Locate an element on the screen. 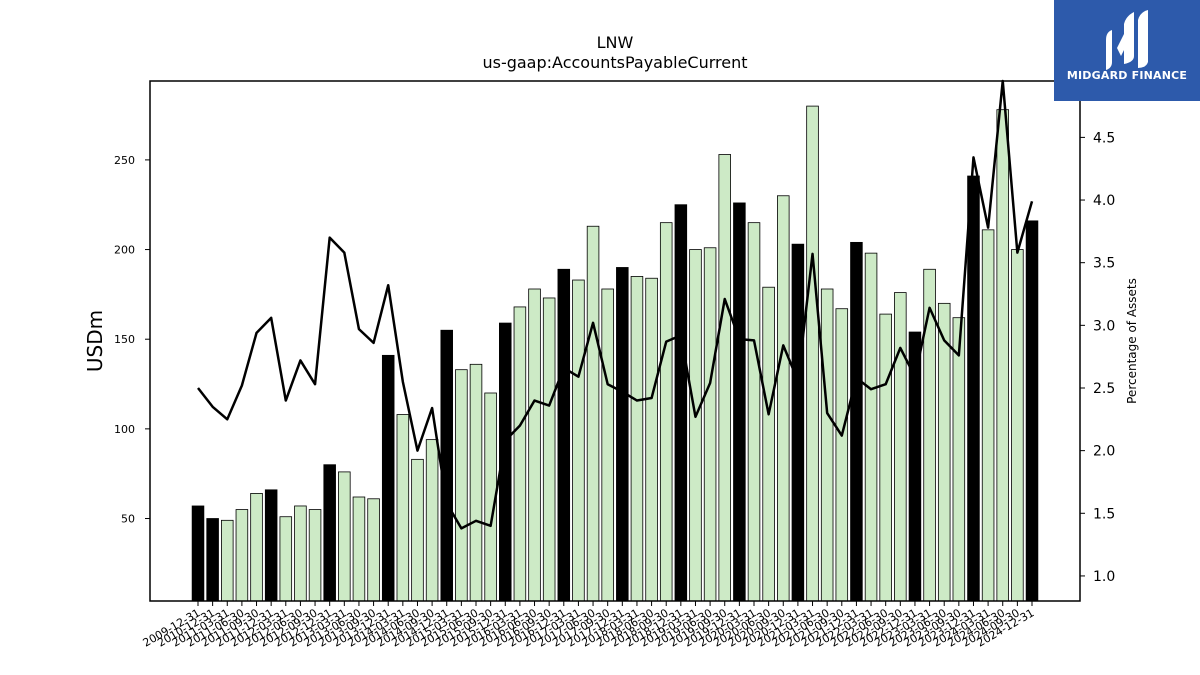  chart-subtitle: us-gaap:AccountsPayableCurrent is located at coordinates (614, 62).